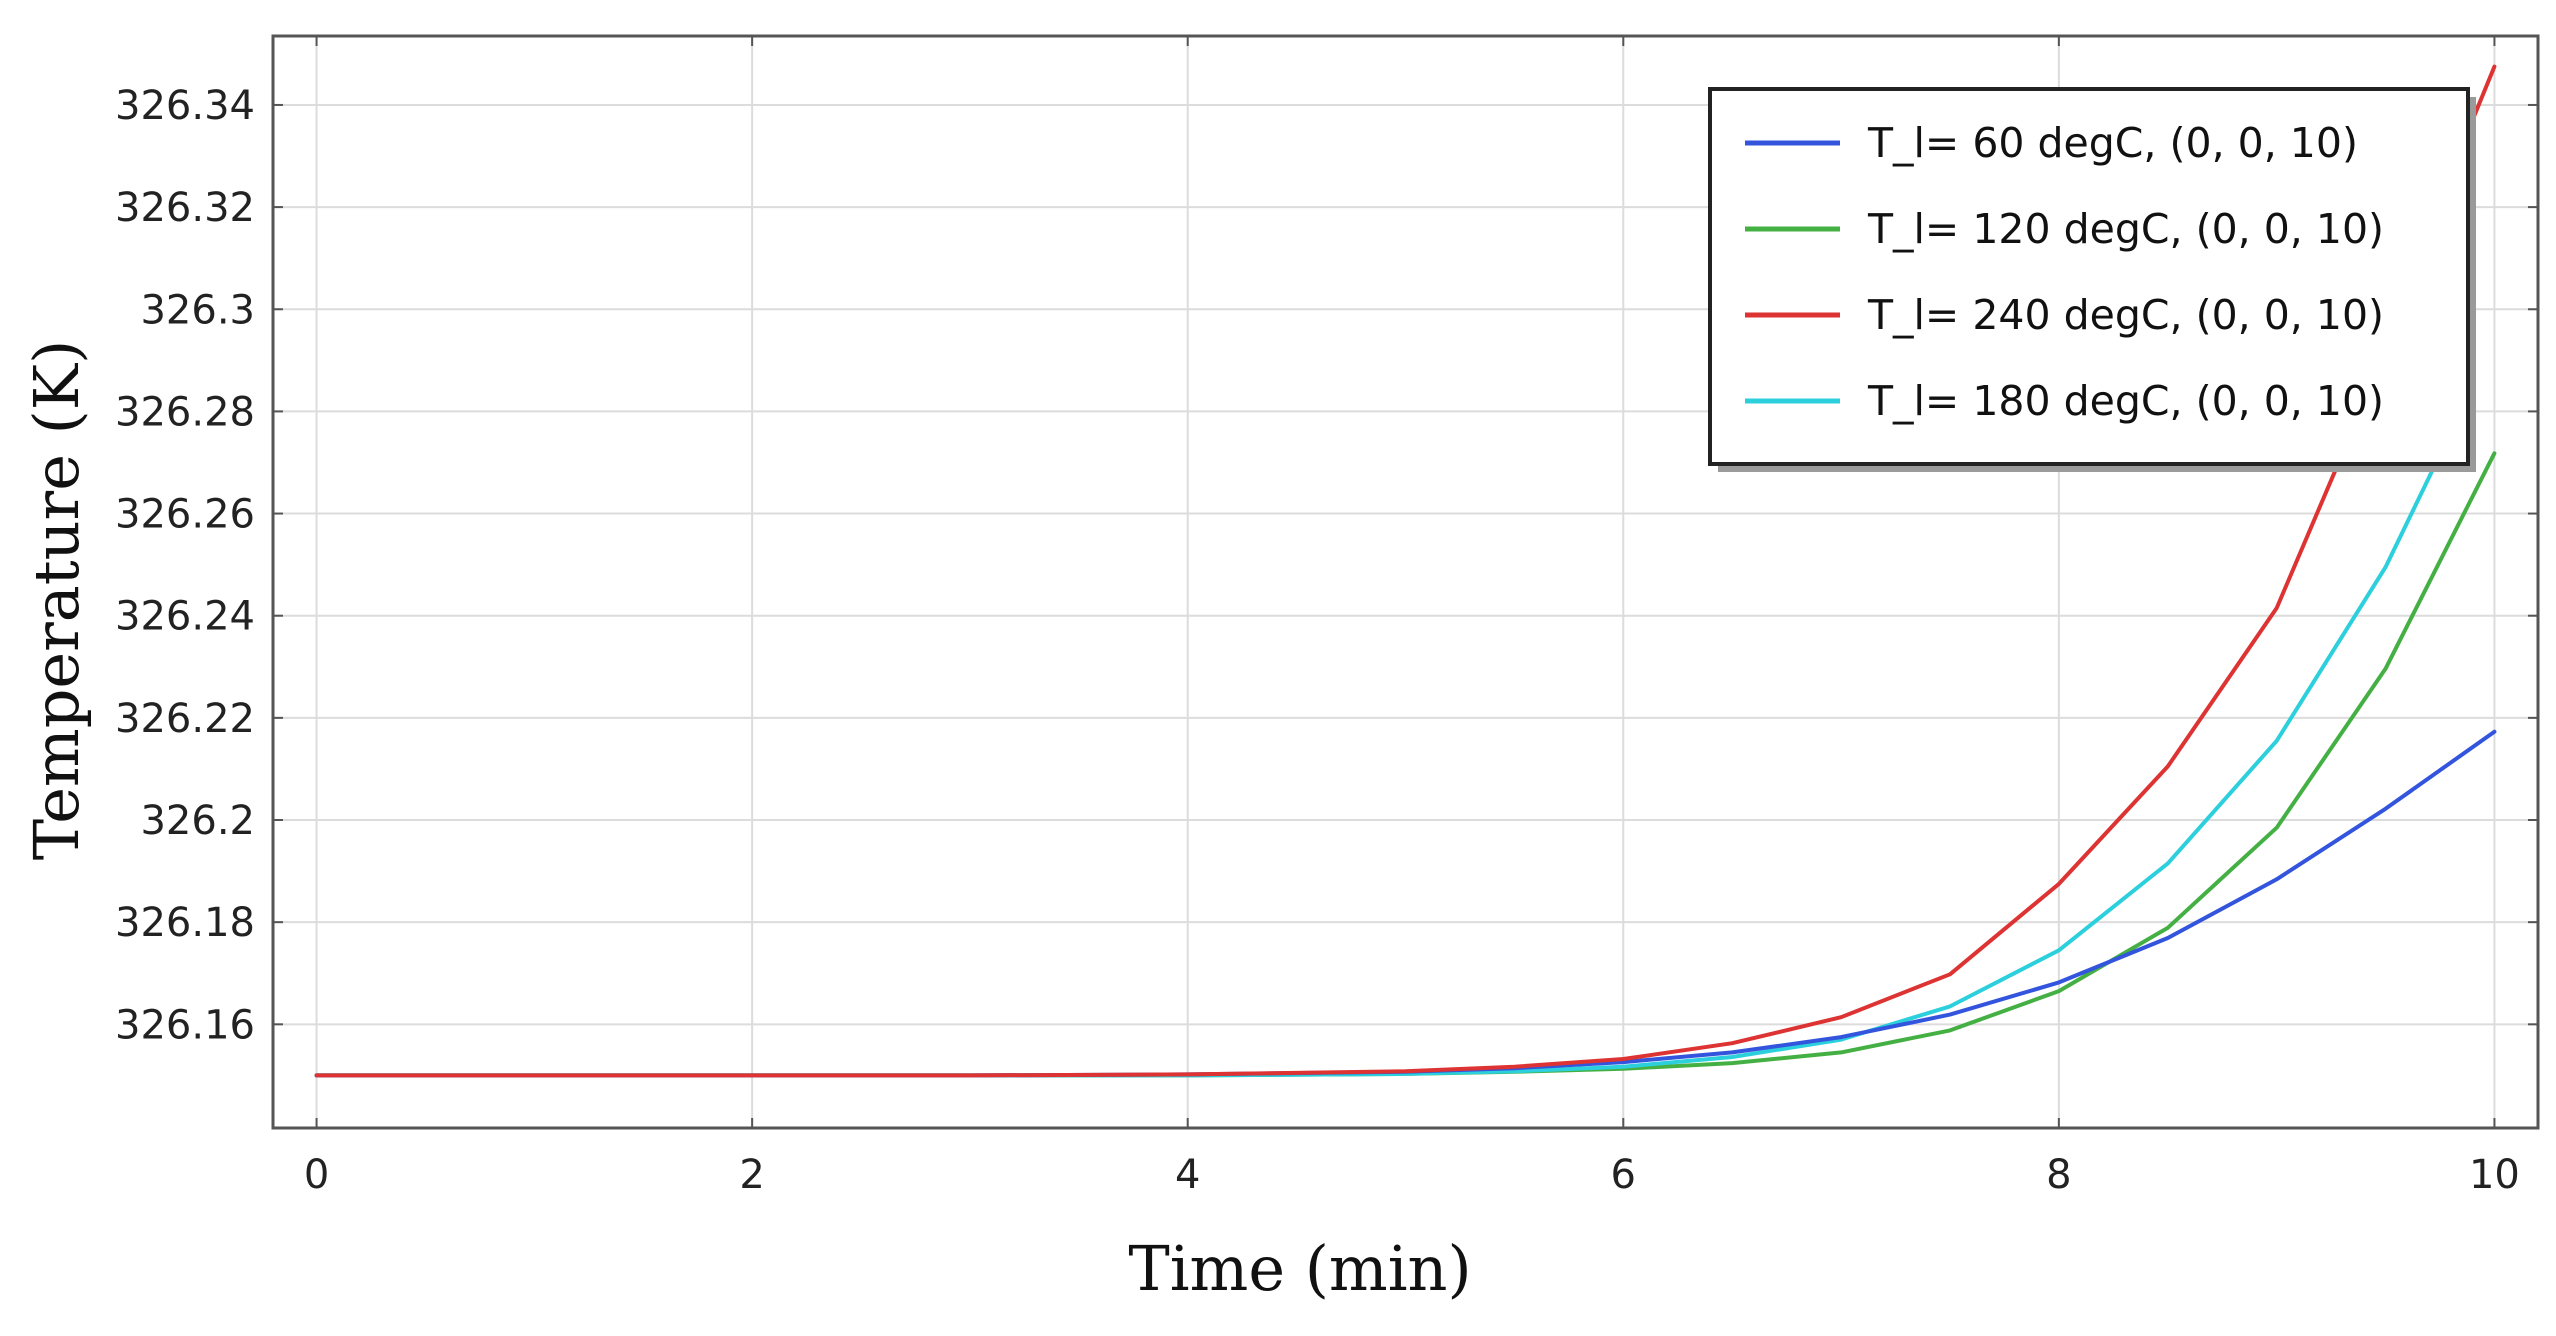 This screenshot has height=1336, width=2556. What do you see at coordinates (2125, 315) in the screenshot?
I see `legend-label-3: T_l= 240 degC, (0, 0, 10)` at bounding box center [2125, 315].